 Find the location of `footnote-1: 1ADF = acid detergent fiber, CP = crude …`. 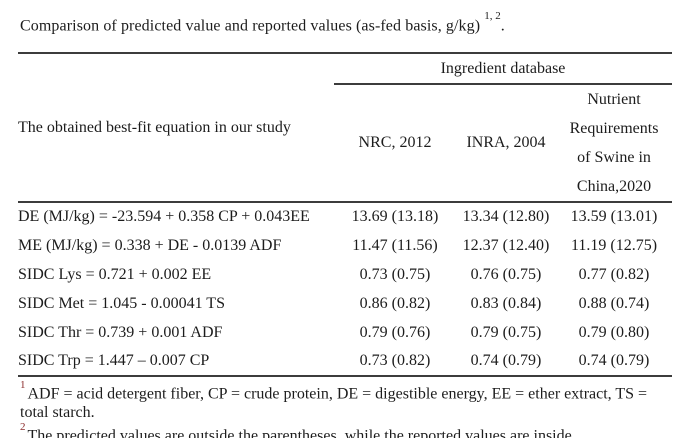

footnote-1: 1ADF = acid detergent fiber, CP = crude … is located at coordinates (356, 400).